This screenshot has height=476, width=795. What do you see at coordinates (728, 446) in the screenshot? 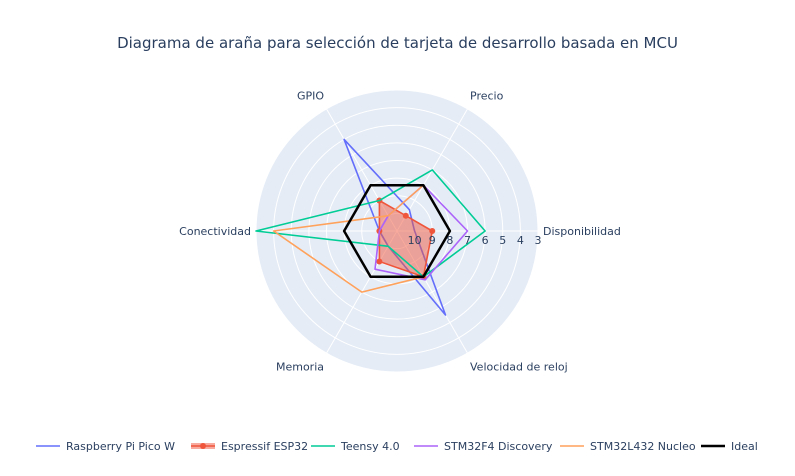
I see `legend-item: Ideal` at bounding box center [728, 446].